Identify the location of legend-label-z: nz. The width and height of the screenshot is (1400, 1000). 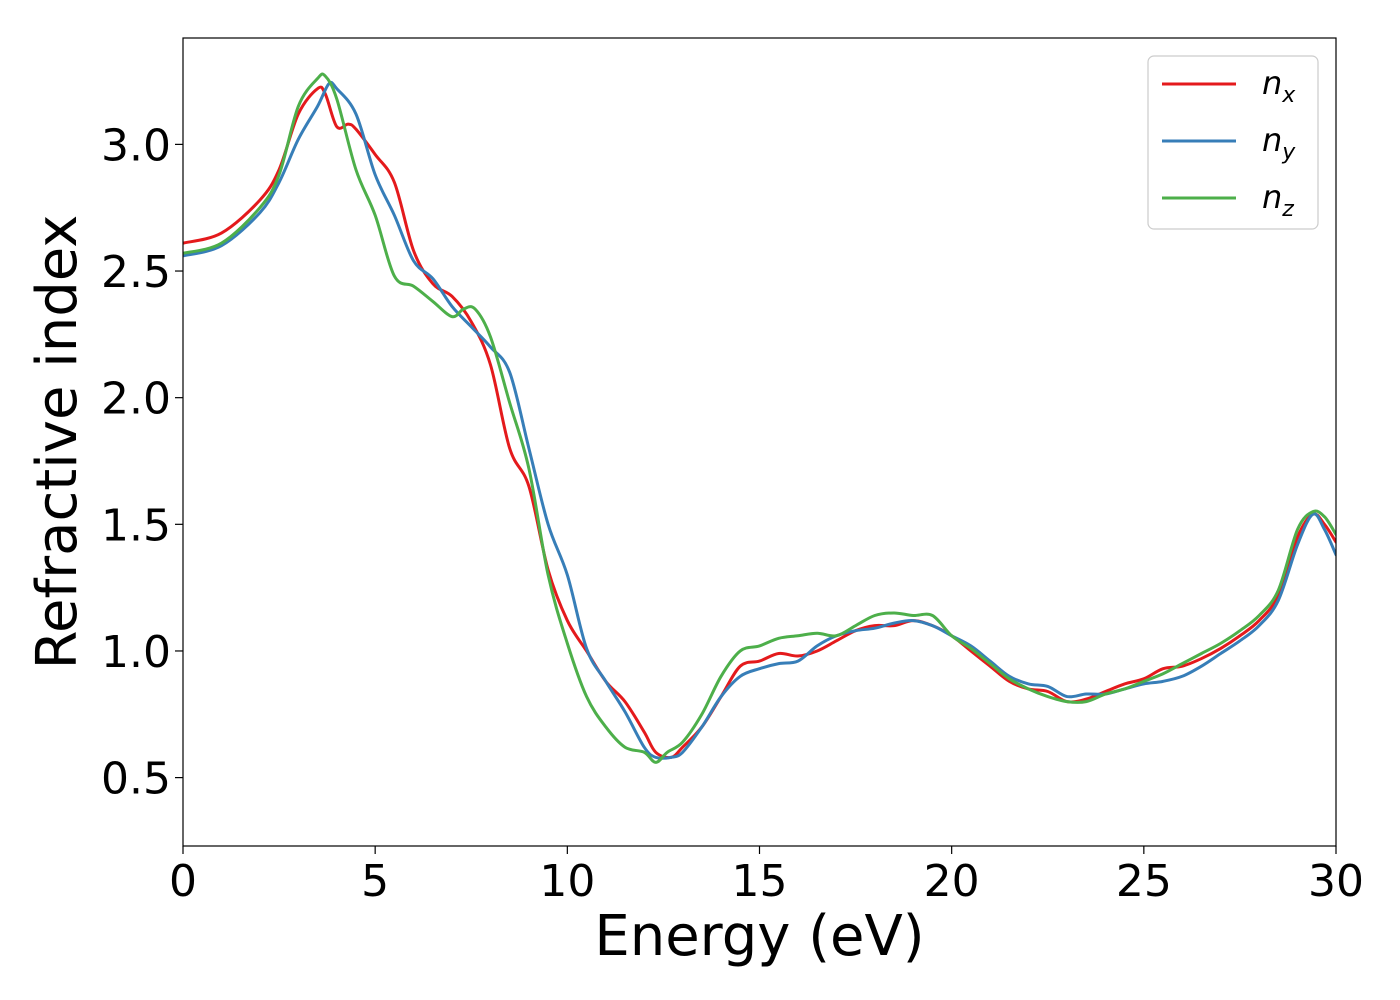
(1278, 200).